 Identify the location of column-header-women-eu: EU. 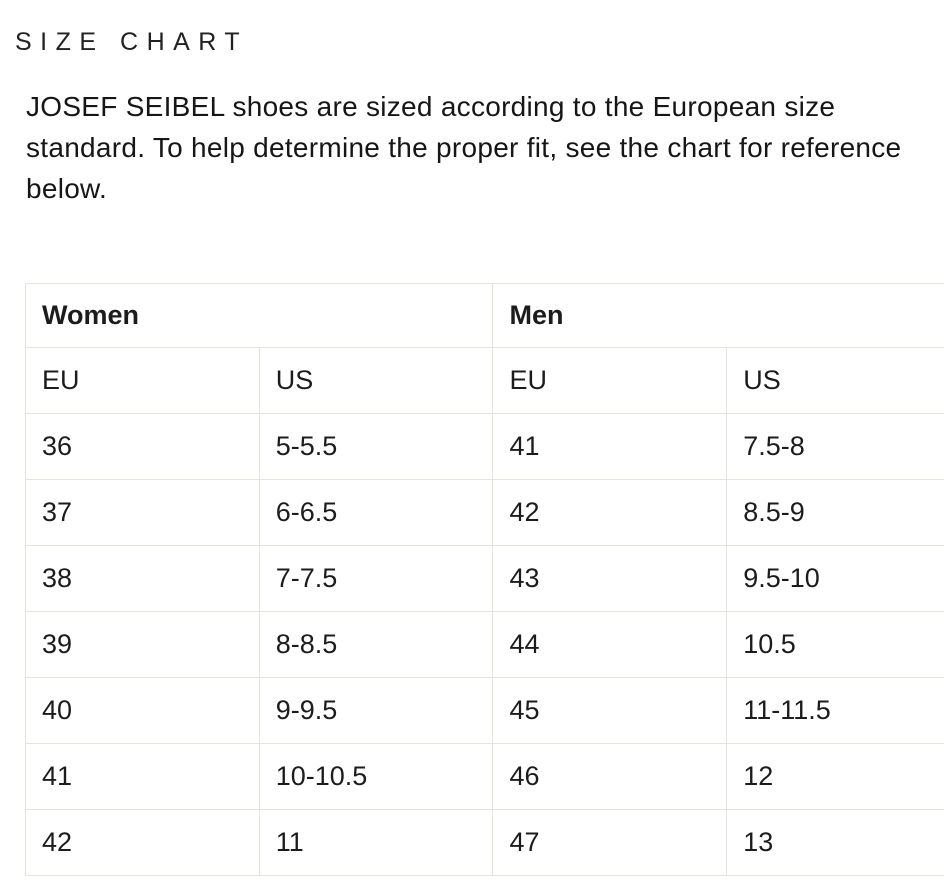
(142, 380).